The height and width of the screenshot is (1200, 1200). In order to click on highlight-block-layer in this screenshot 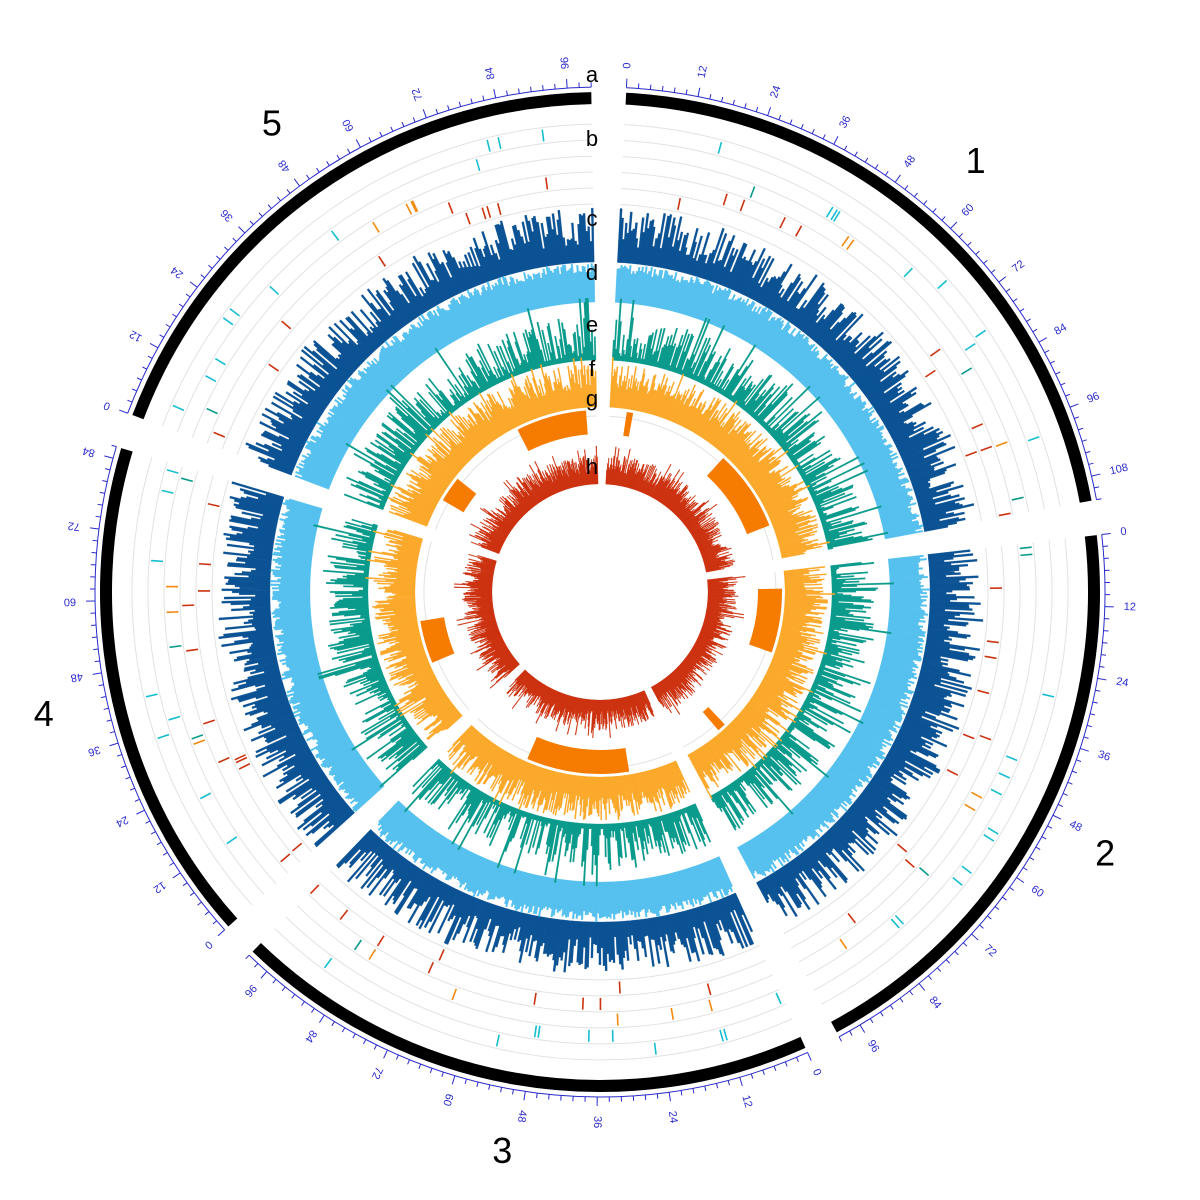, I will do `click(601, 592)`.